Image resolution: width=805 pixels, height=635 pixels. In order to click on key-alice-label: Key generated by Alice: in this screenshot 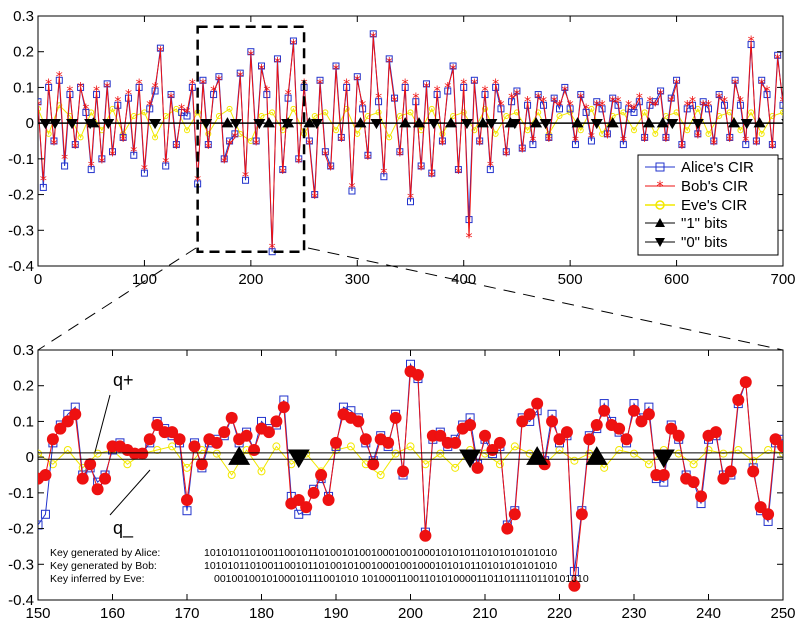, I will do `click(105, 553)`.